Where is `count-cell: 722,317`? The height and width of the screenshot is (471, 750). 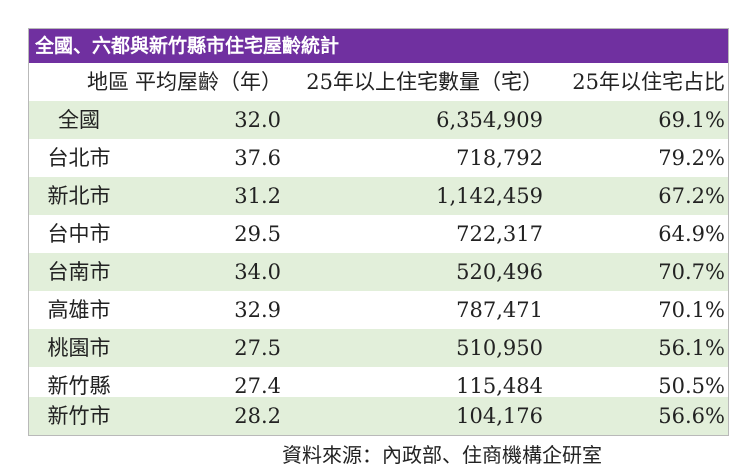 count-cell: 722,317 is located at coordinates (499, 234).